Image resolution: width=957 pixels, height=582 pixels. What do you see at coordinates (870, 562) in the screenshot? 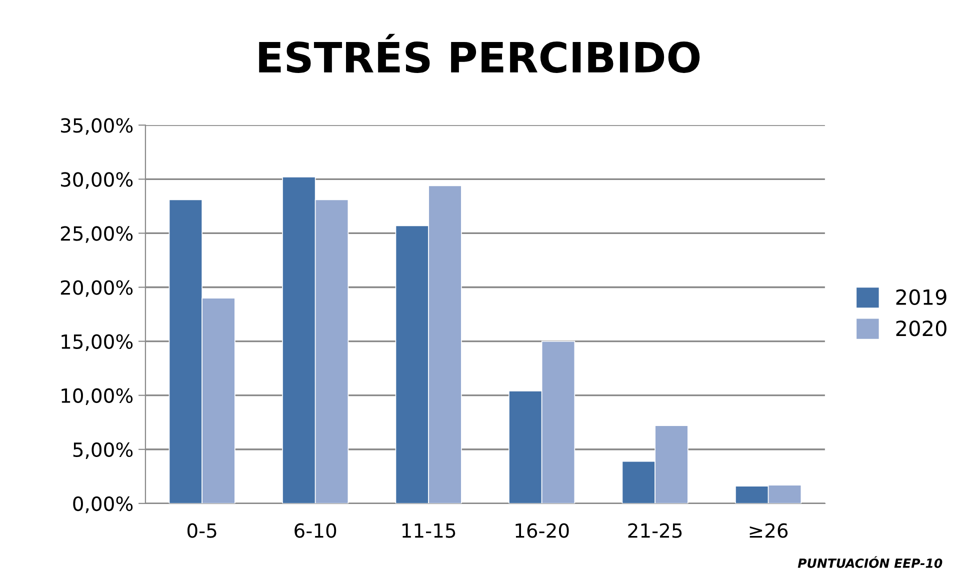
I see `text: PUNTUACIÓN EEP-10` at bounding box center [870, 562].